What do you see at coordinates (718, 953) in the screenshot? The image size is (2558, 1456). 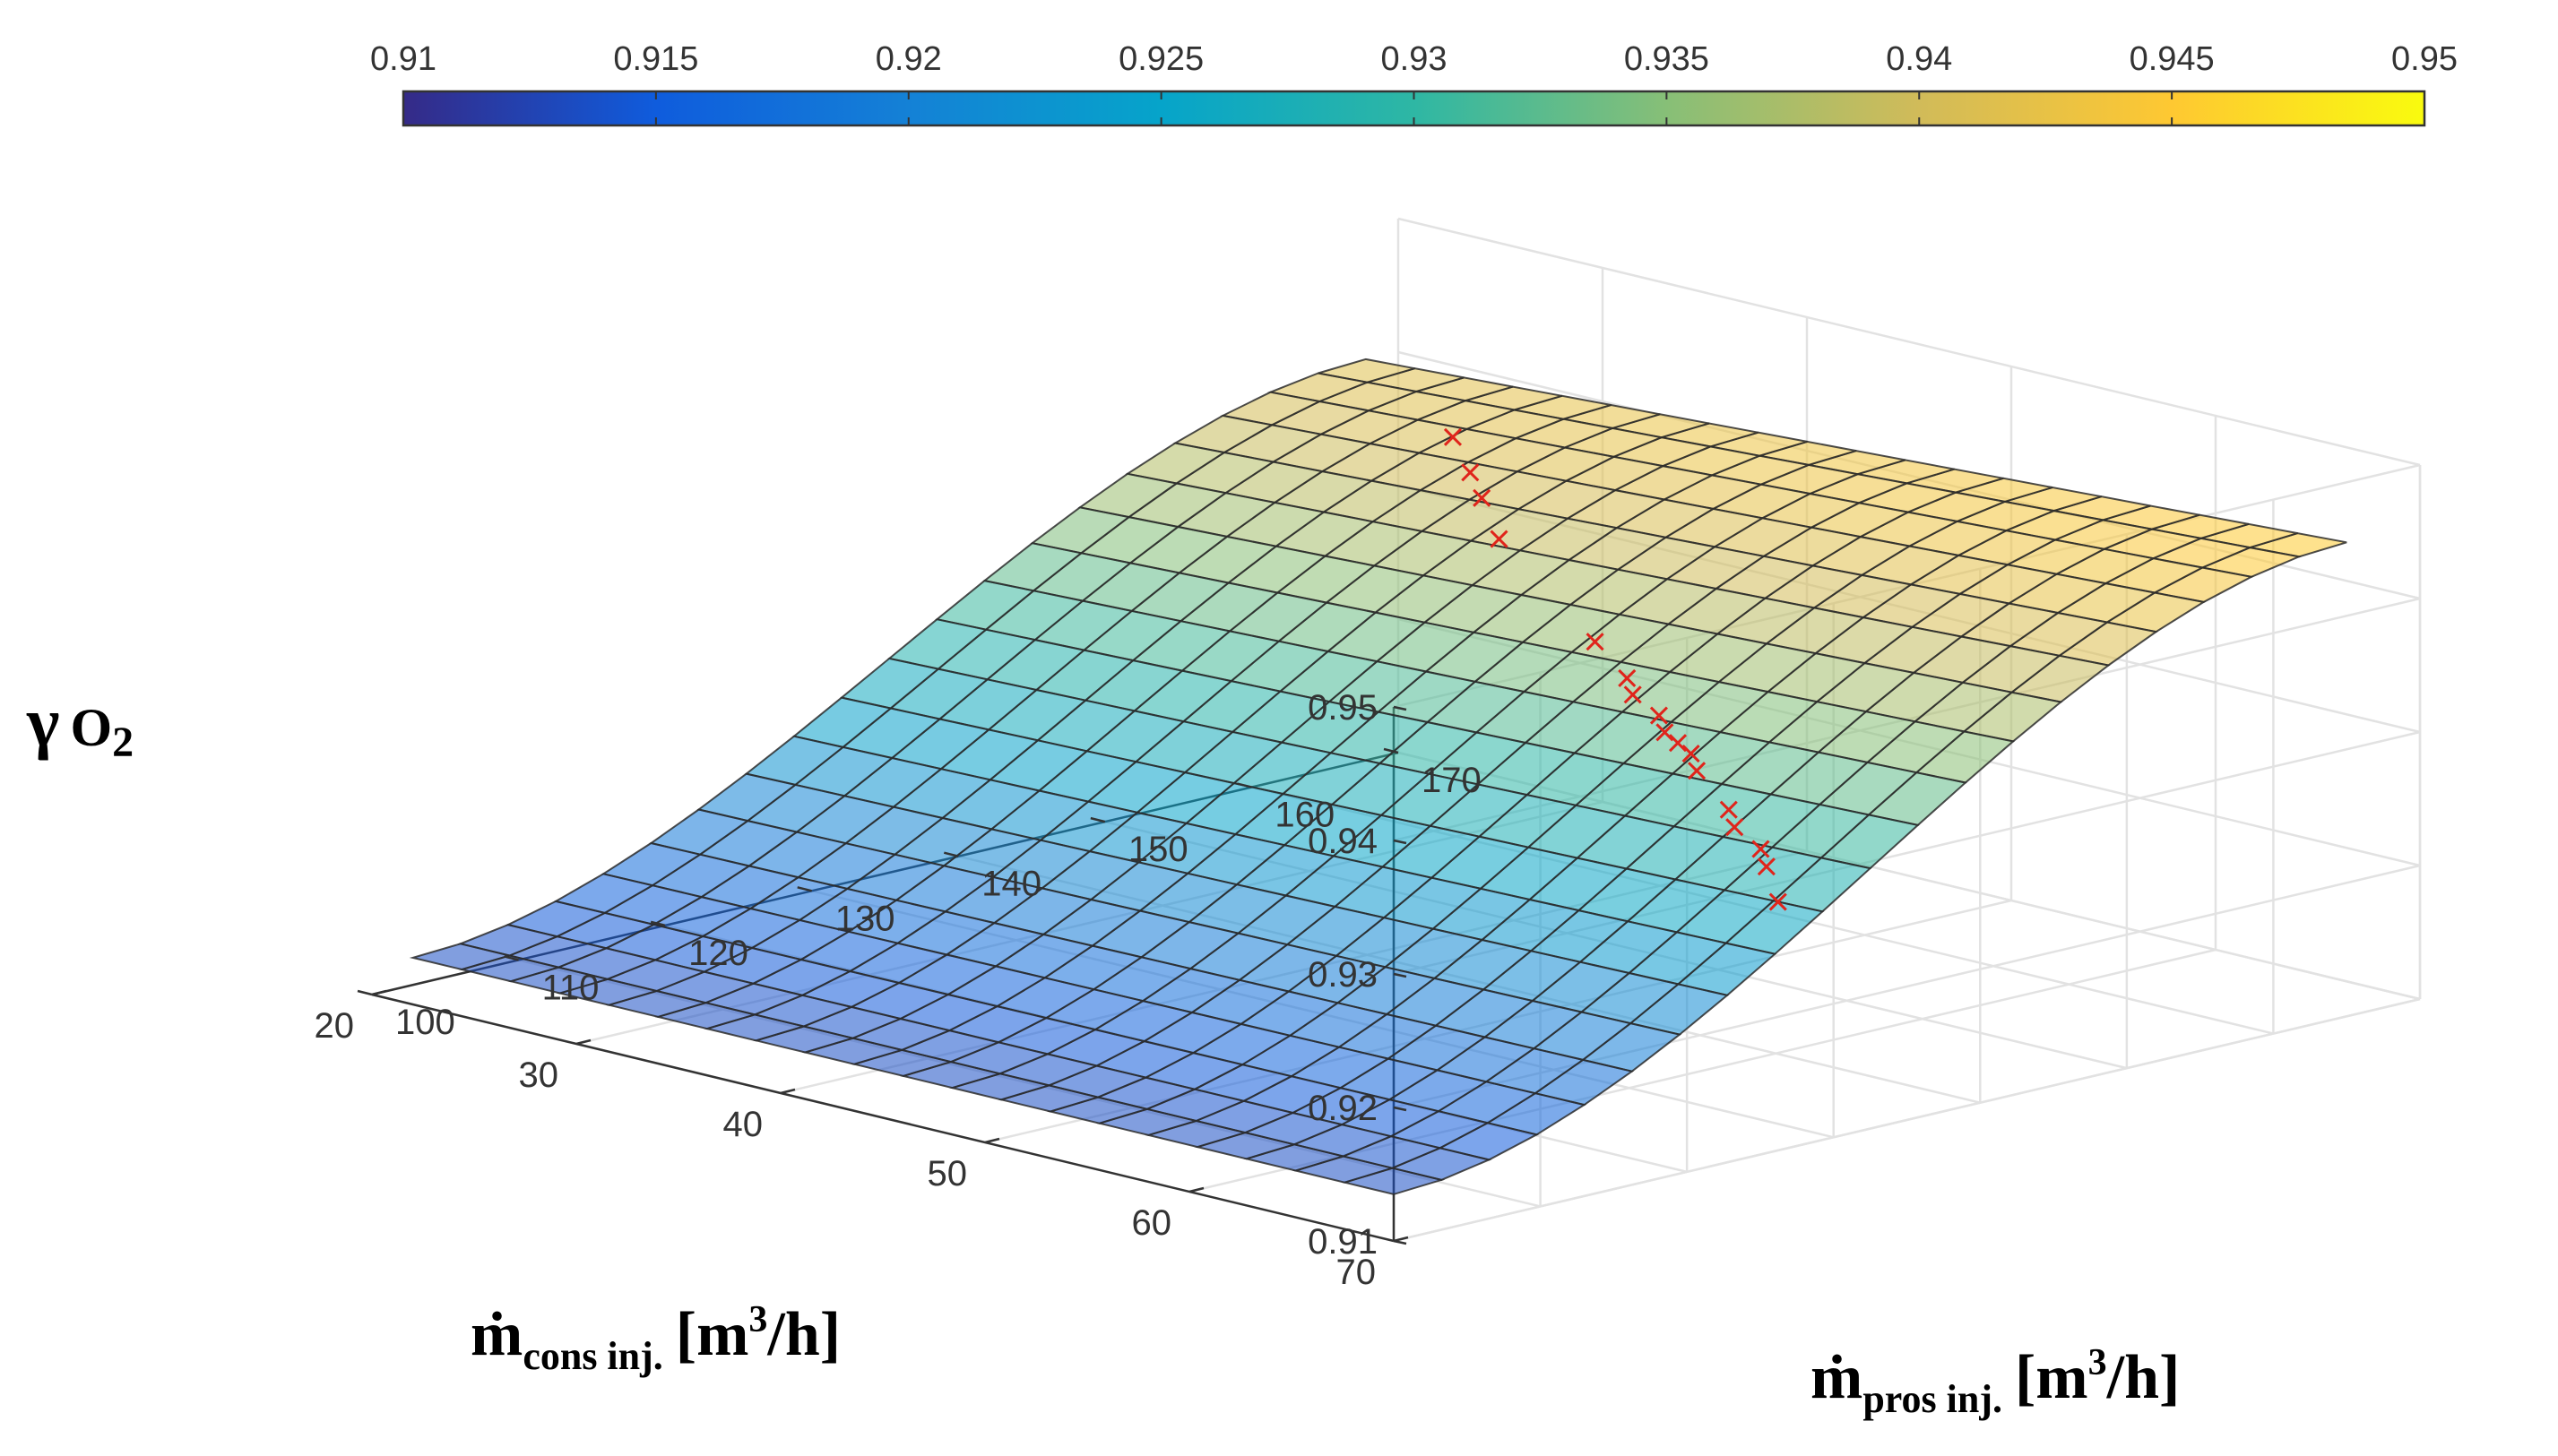 I see `y-tick-label: 120` at bounding box center [718, 953].